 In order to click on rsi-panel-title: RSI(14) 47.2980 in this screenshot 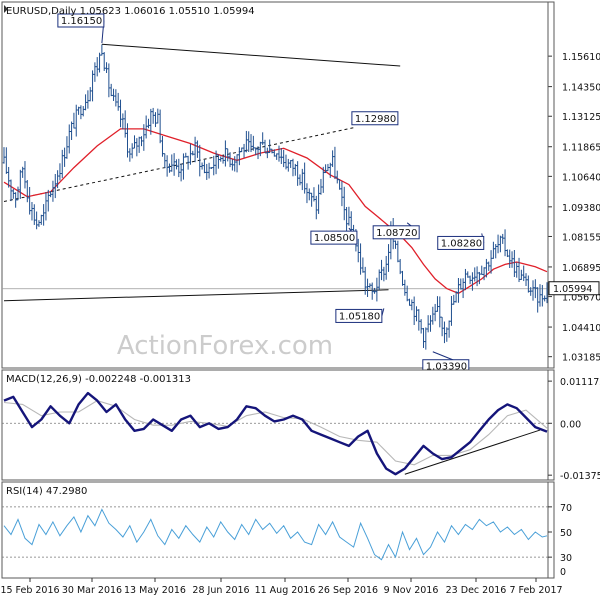, I will do `click(46, 491)`.